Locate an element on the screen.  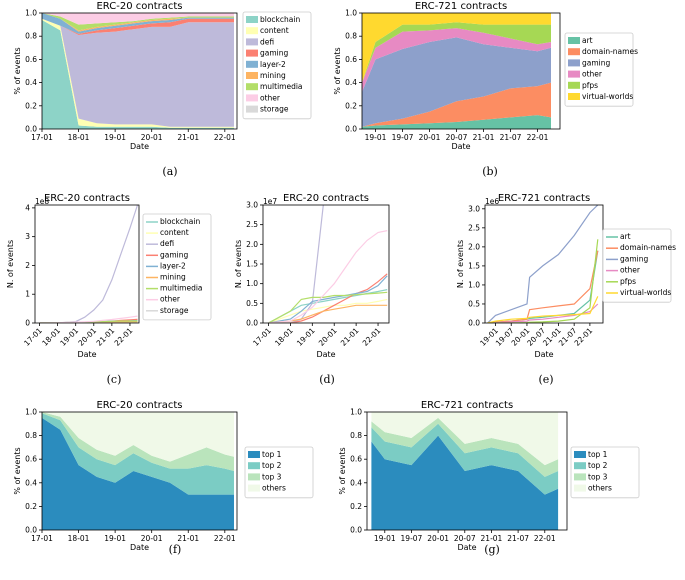
x-tick-label: 20-07 is located at coordinates (457, 137).